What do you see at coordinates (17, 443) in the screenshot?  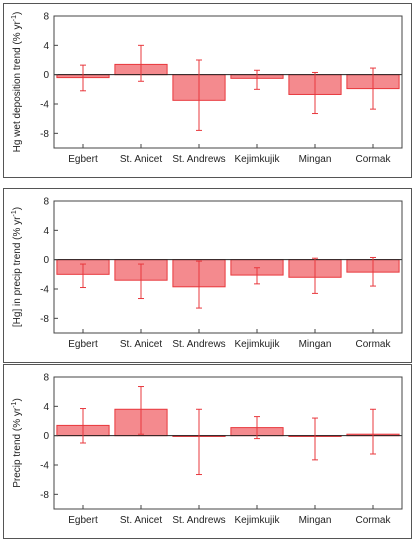 I see `y-axis-label: Precip trend (% yr-1)` at bounding box center [17, 443].